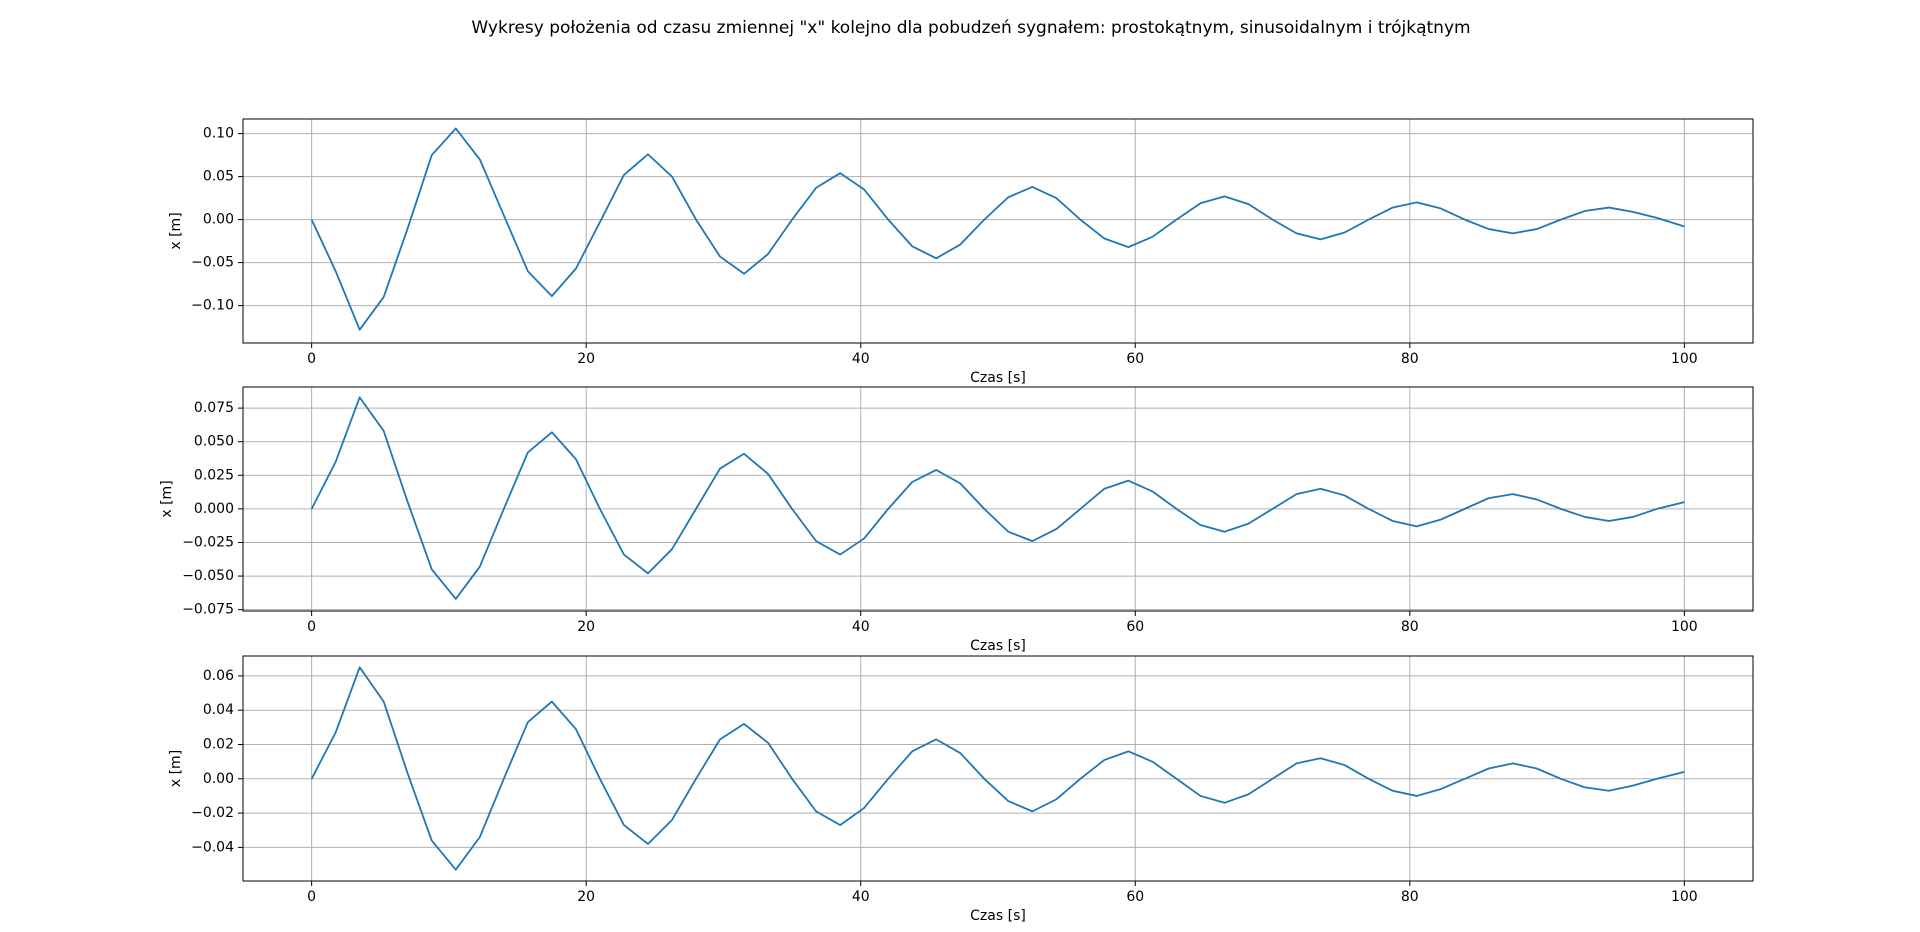 The image size is (1920, 932). What do you see at coordinates (218, 744) in the screenshot?
I see `y-tick-label: 0.02` at bounding box center [218, 744].